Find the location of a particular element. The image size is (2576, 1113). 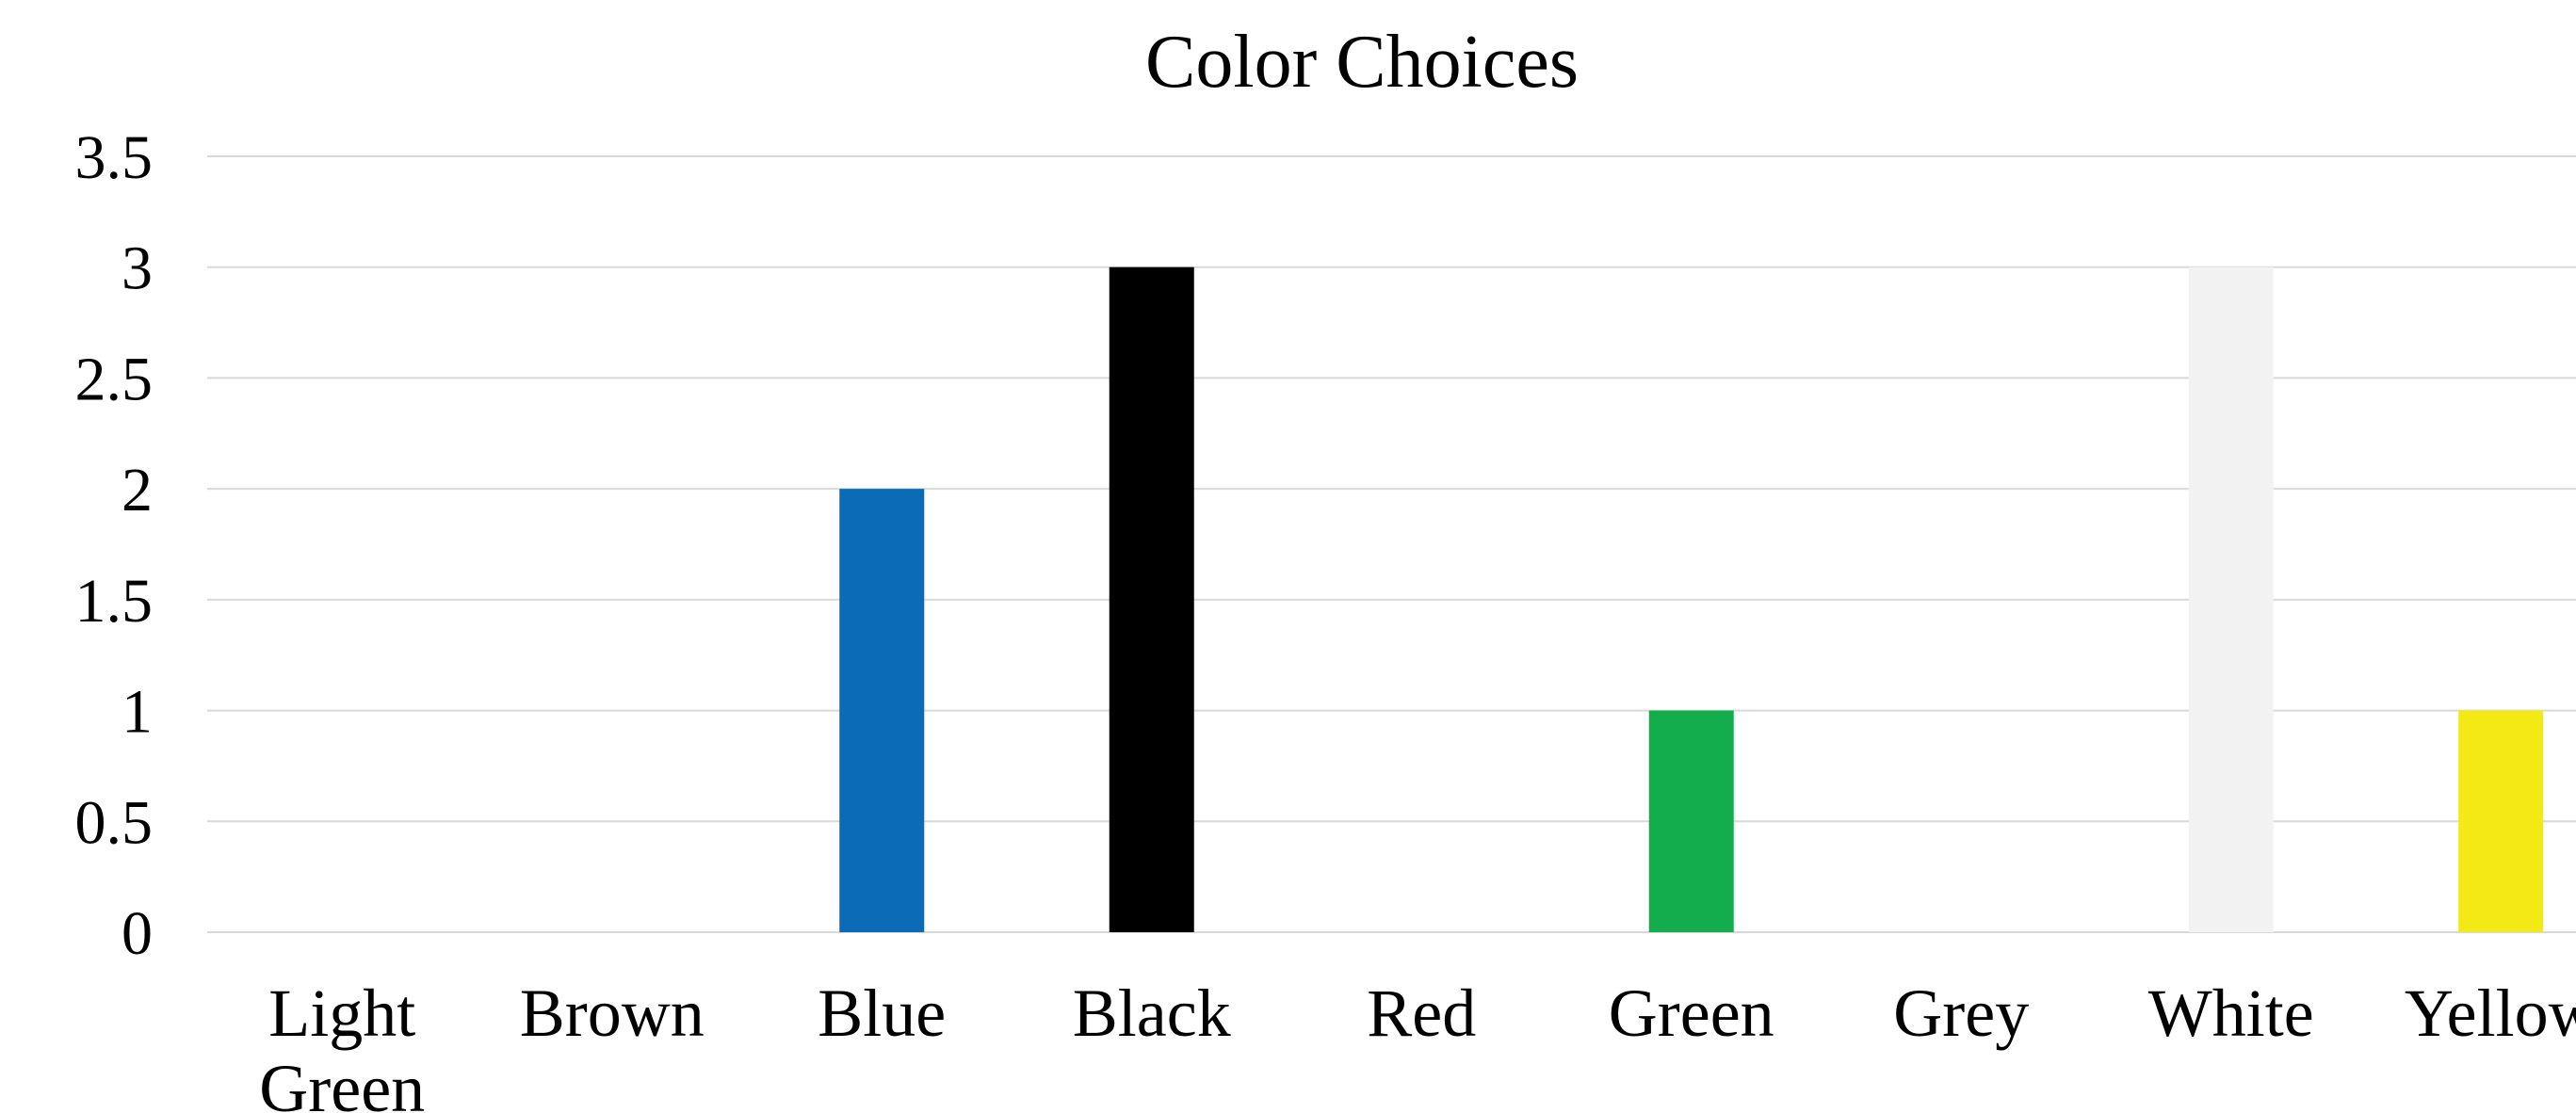

x-category-label: Yellow is located at coordinates (2490, 1013).